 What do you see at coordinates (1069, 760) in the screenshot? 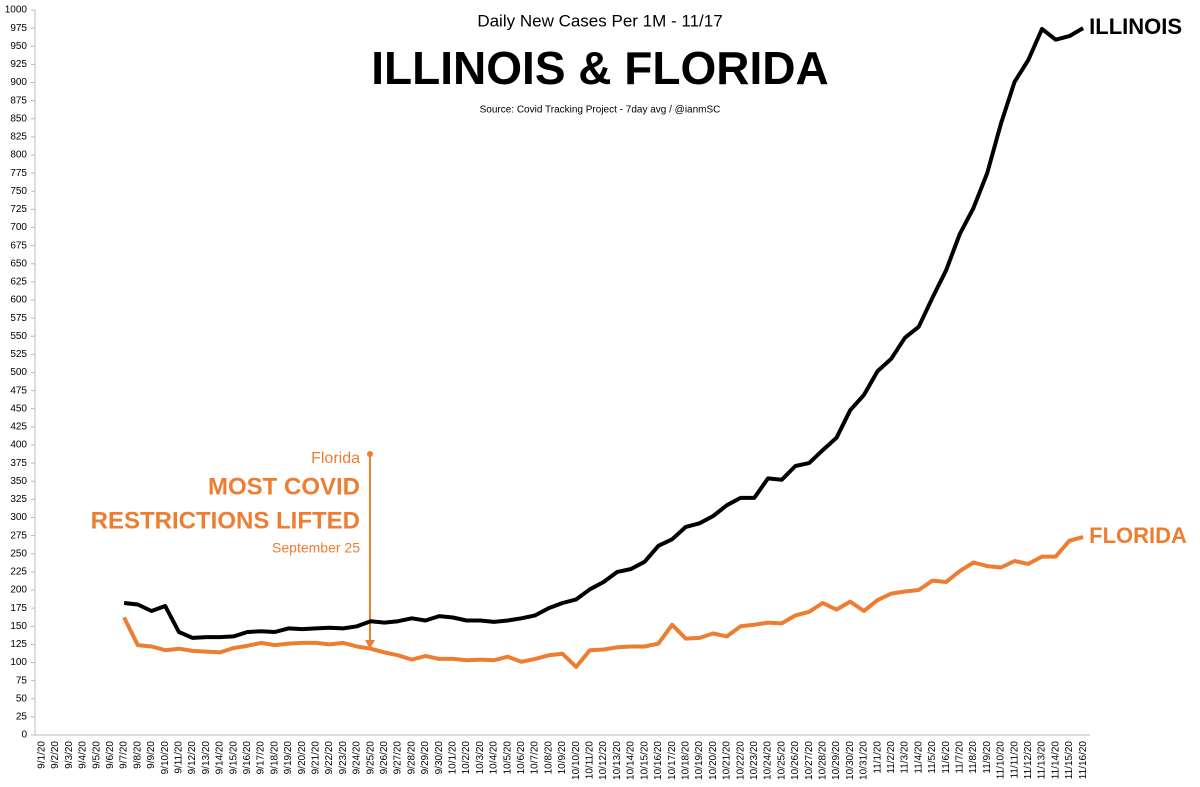
I see `x-tick-label: 11/15/20` at bounding box center [1069, 760].